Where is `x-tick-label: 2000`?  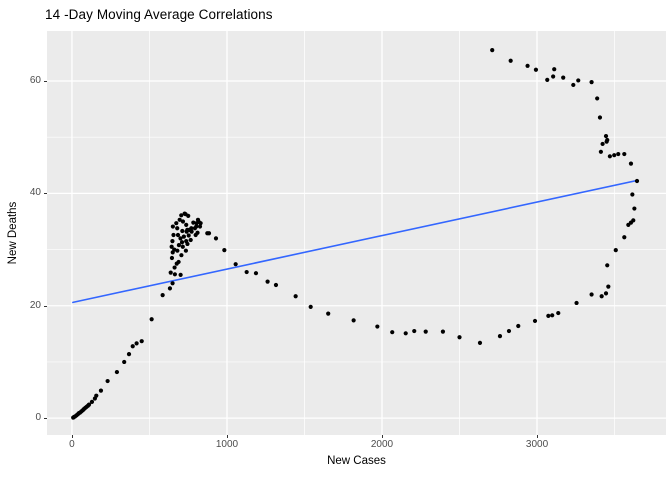
x-tick-label: 2000 is located at coordinates (382, 444).